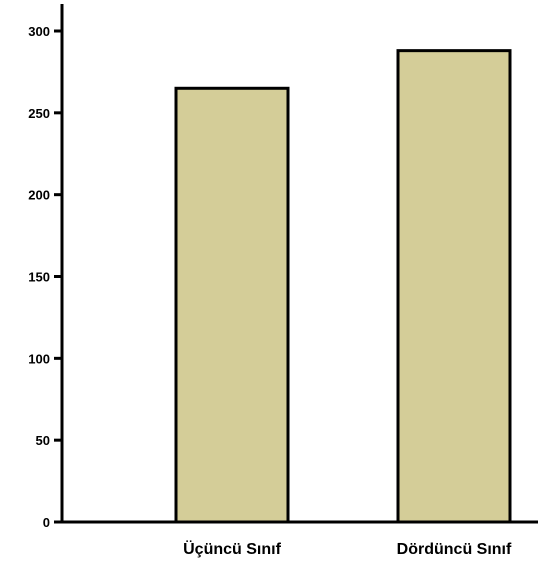 The image size is (538, 562). Describe the element at coordinates (454, 549) in the screenshot. I see `x-category-label: Dördüncü Sınıf` at that location.